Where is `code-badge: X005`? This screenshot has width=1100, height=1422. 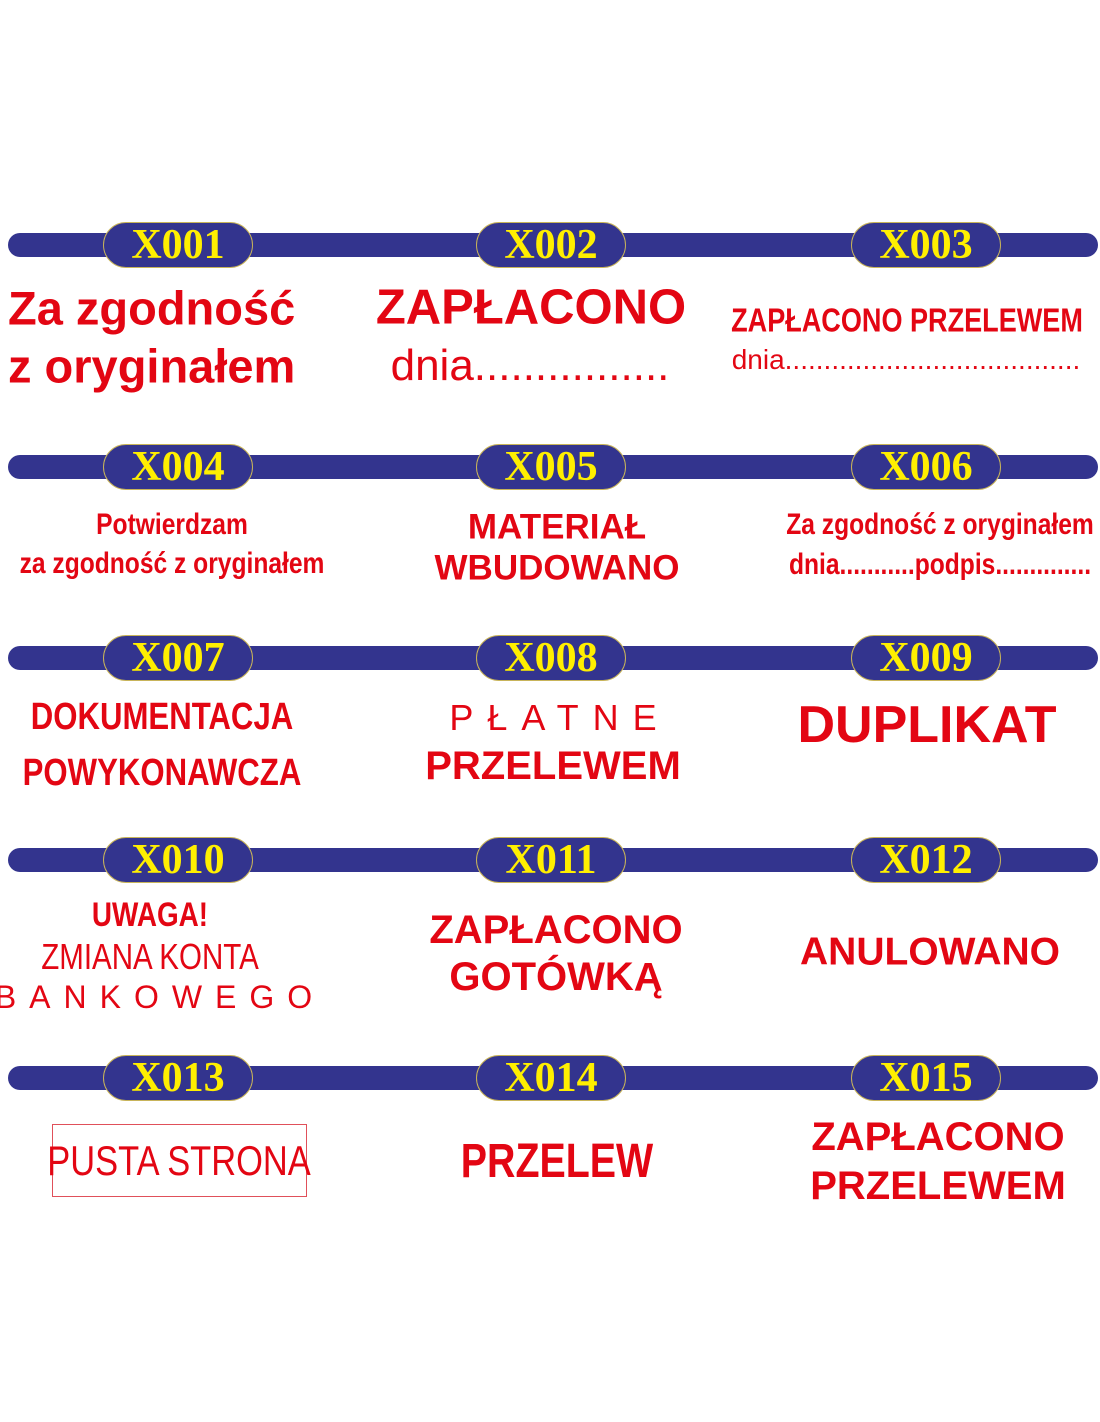
code-badge: X005 is located at coordinates (551, 467).